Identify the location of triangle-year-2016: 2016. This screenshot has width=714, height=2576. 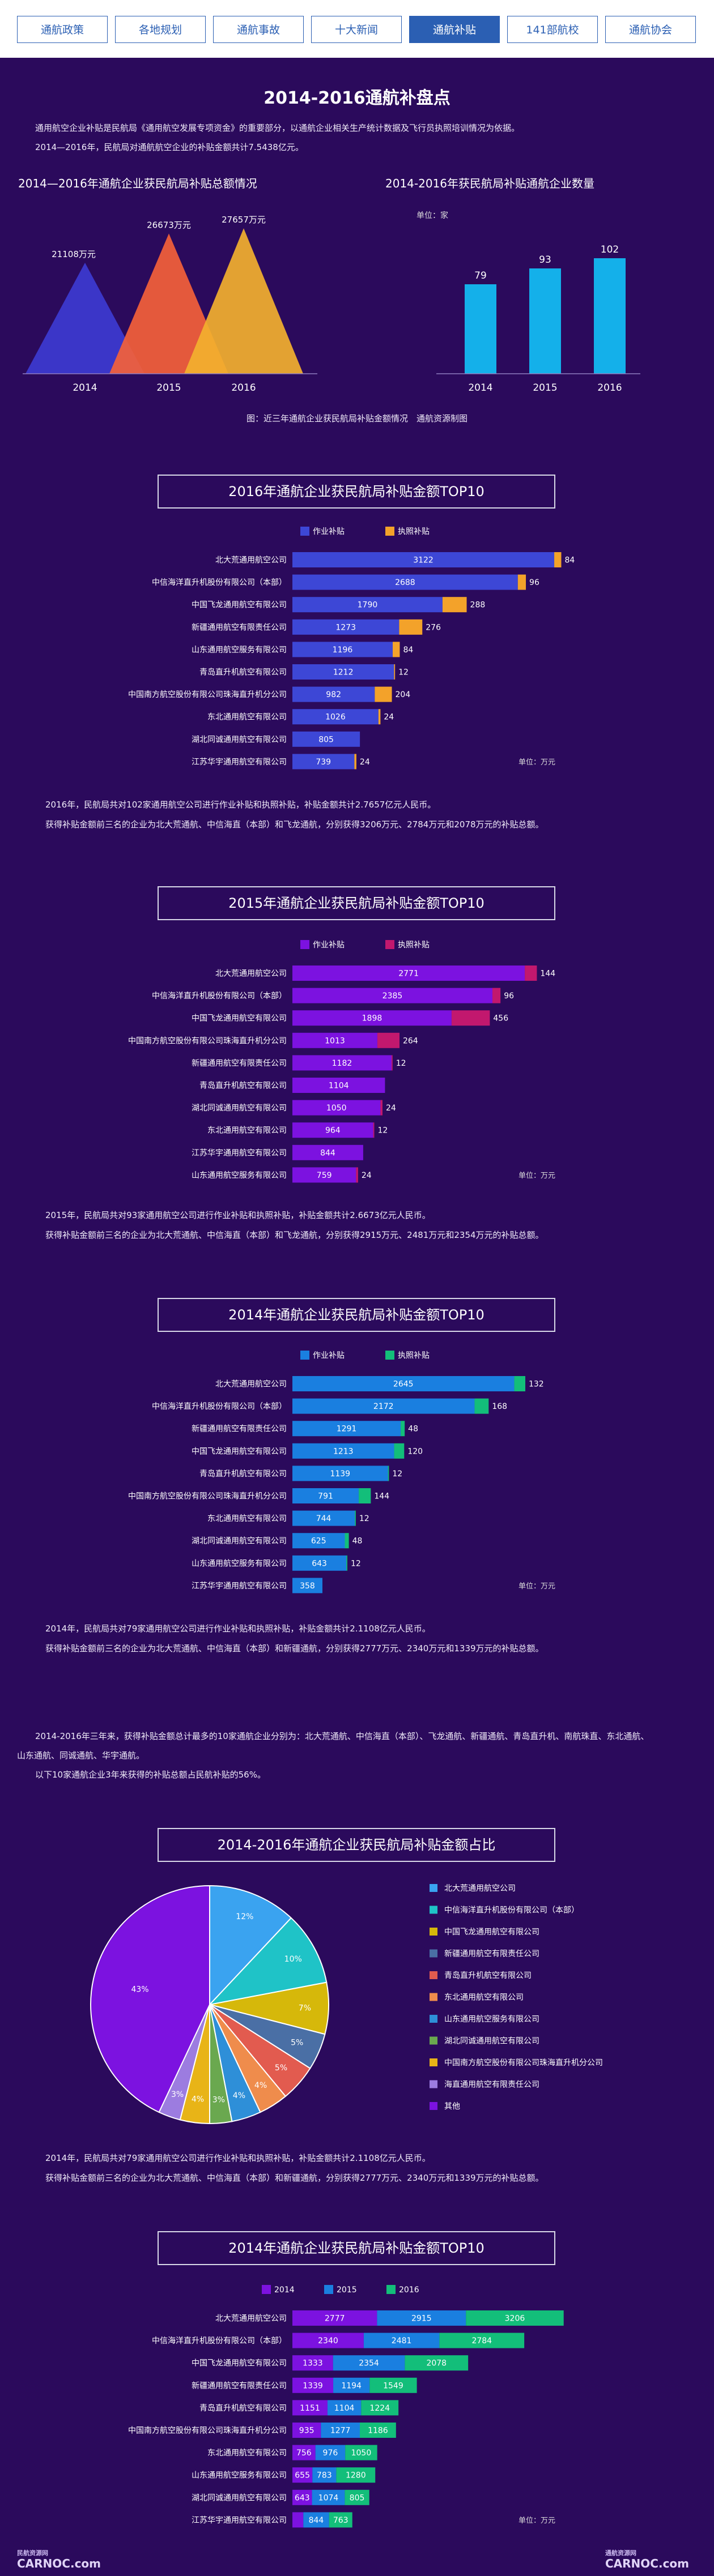
(243, 388).